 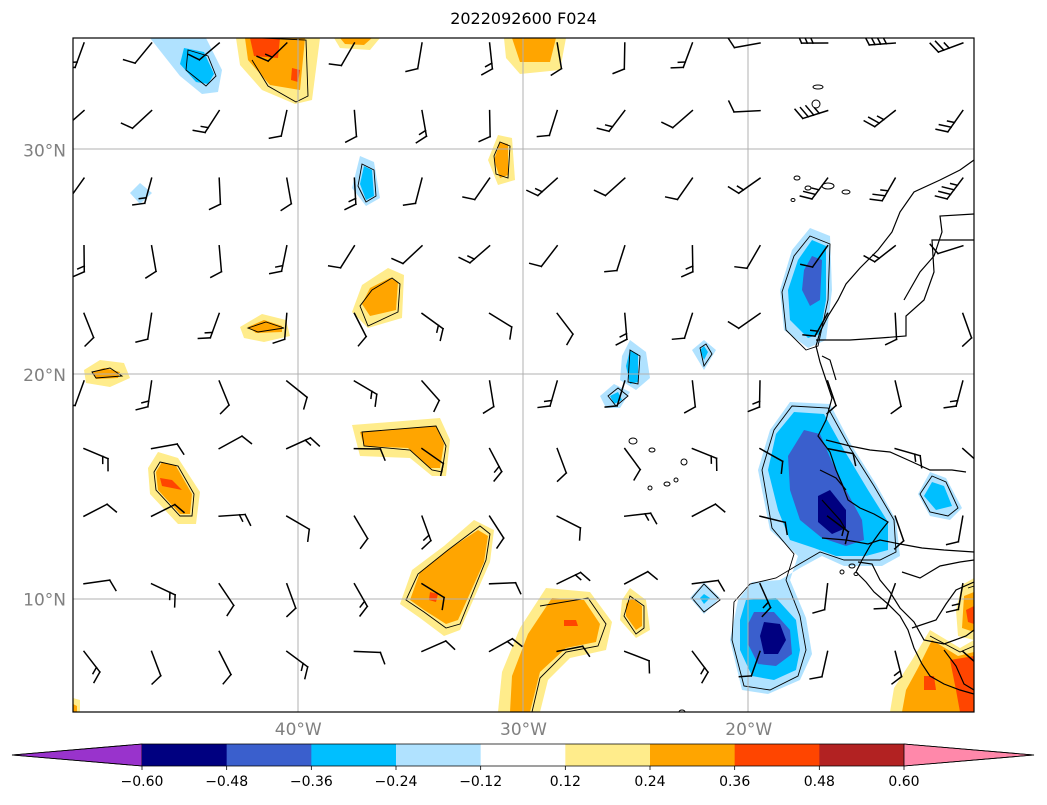 What do you see at coordinates (44, 375) in the screenshot?
I see `latitude-labels: 30°N 20°N 10°N` at bounding box center [44, 375].